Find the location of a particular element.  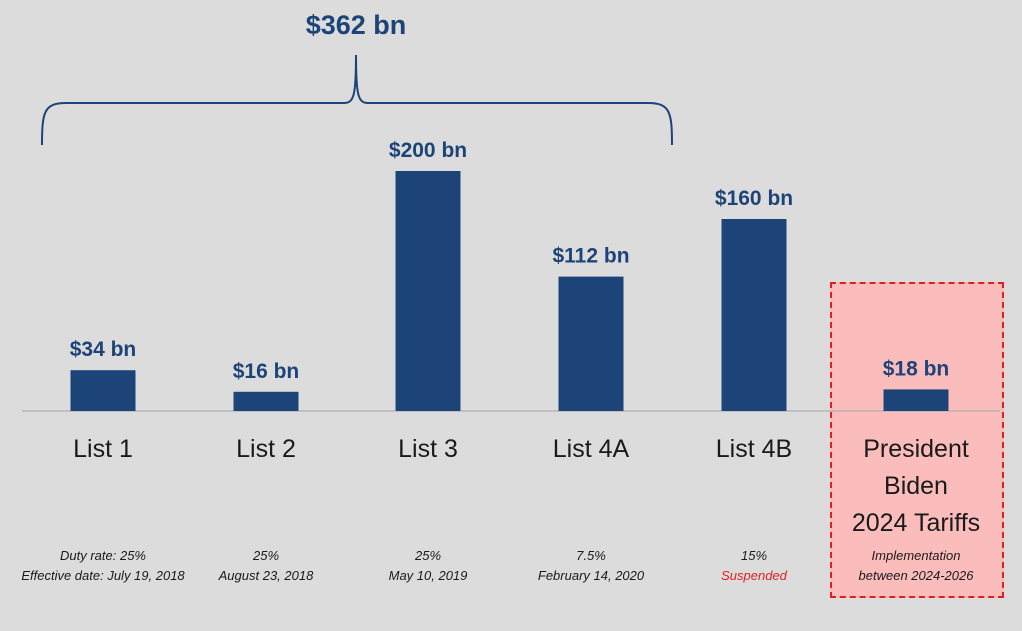

biden-tariffs-highlight-box is located at coordinates (917, 440).